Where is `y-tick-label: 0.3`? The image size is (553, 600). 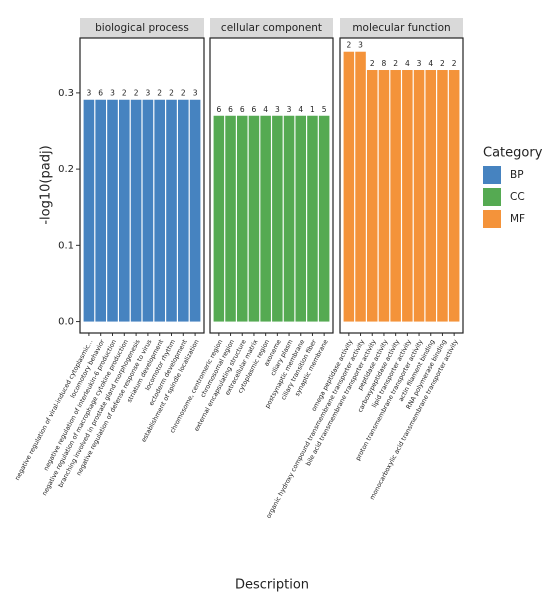
y-tick-label: 0.3 is located at coordinates (66, 93).